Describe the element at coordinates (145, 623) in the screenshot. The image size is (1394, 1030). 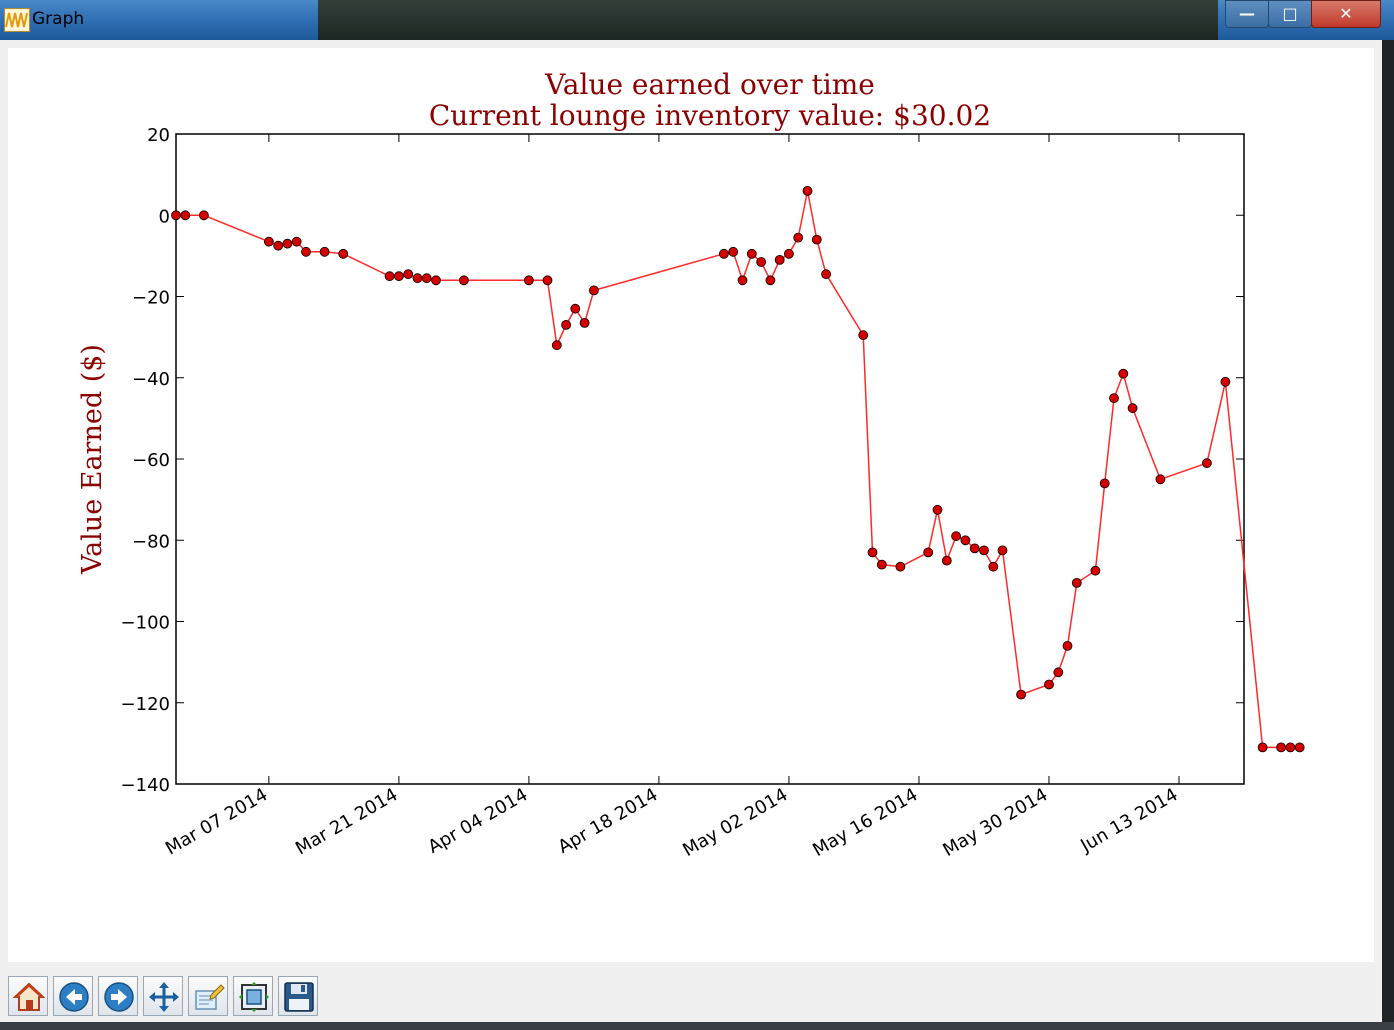
I see `y-tick-label: −100` at that location.